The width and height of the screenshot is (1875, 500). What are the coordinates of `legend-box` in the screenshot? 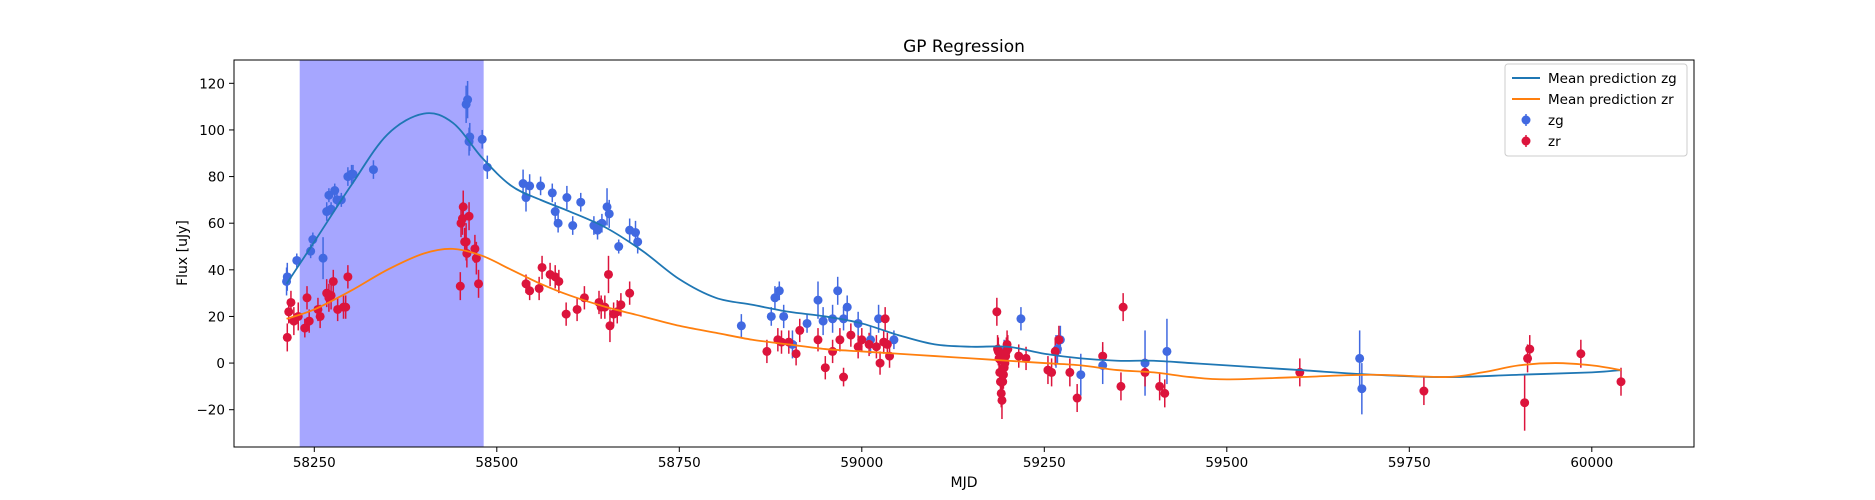 It's located at (1596, 110).